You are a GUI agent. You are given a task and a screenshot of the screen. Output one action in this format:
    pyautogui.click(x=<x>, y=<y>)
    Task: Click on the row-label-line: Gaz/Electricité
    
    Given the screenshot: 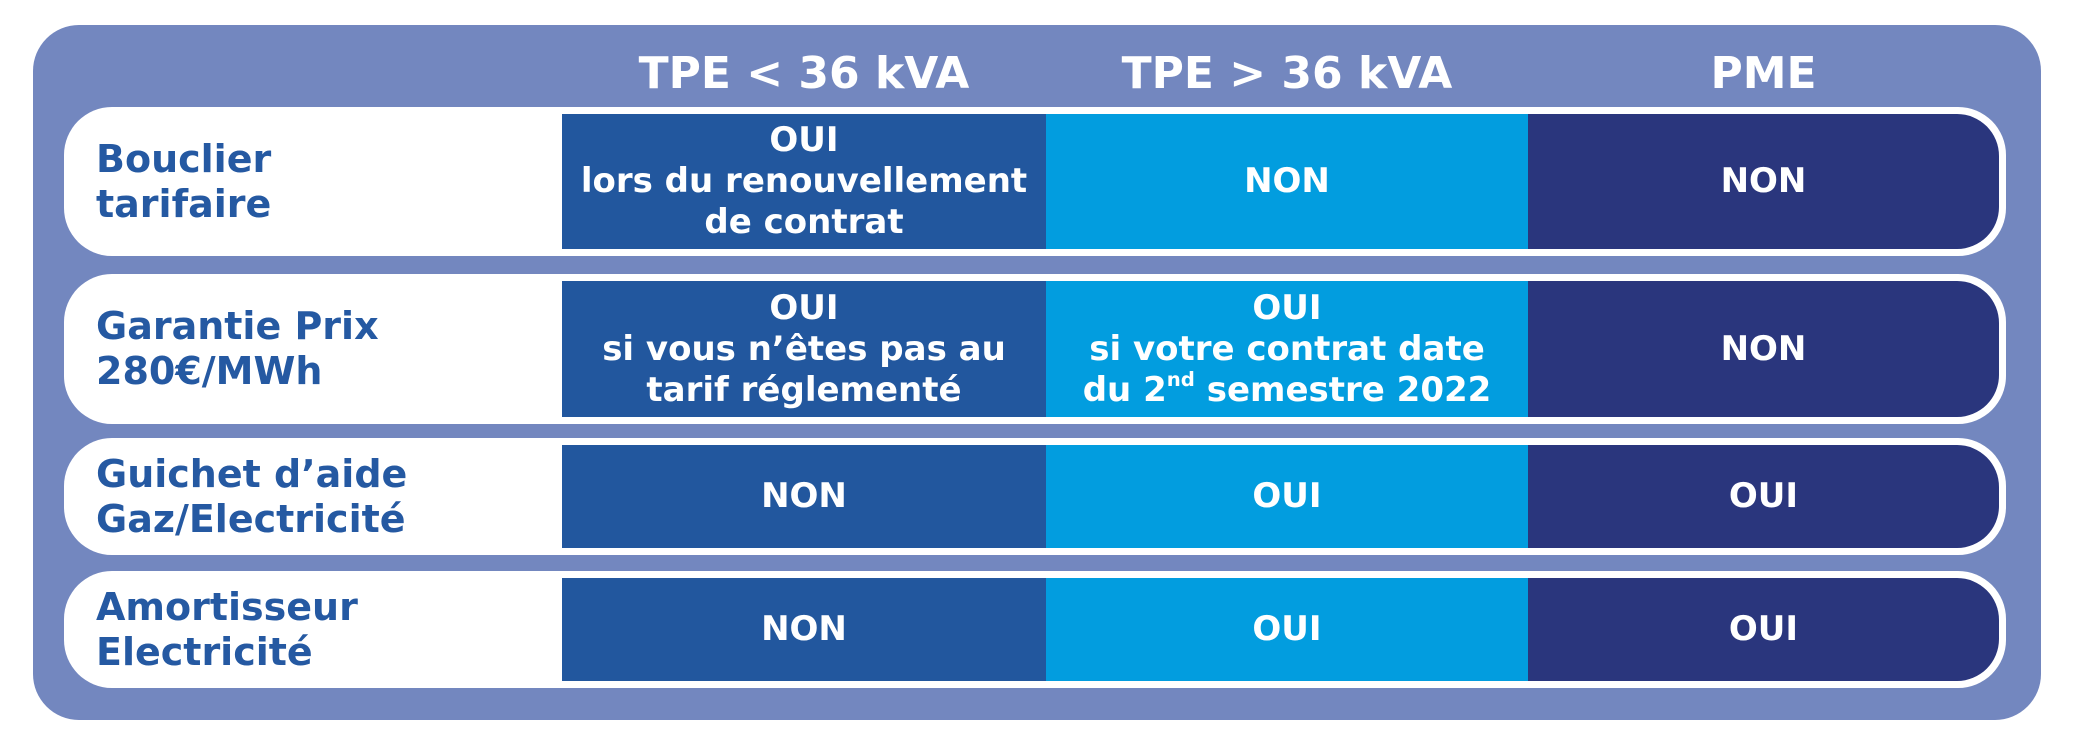 What is the action you would take?
    pyautogui.click(x=251, y=518)
    